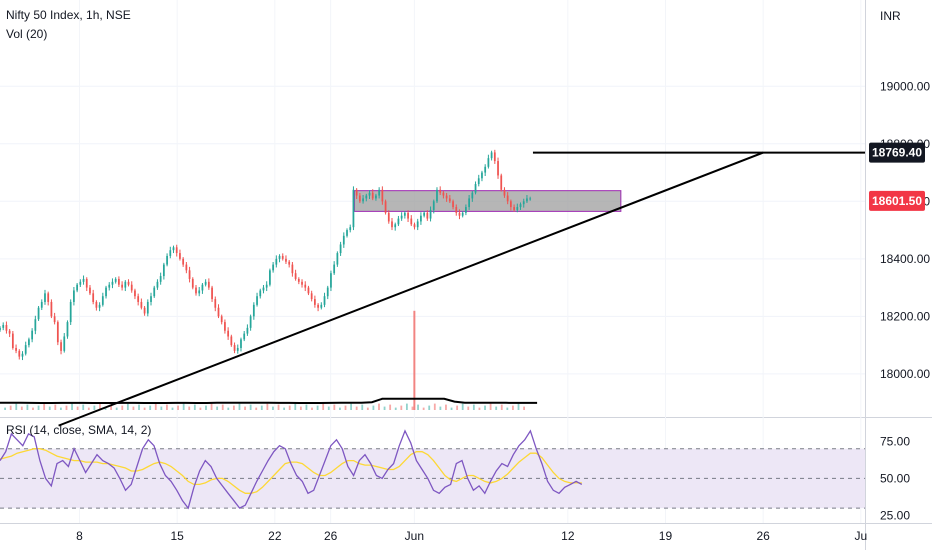 The image size is (932, 555). What do you see at coordinates (27, 34) in the screenshot?
I see `volume-legend: Vol (20)` at bounding box center [27, 34].